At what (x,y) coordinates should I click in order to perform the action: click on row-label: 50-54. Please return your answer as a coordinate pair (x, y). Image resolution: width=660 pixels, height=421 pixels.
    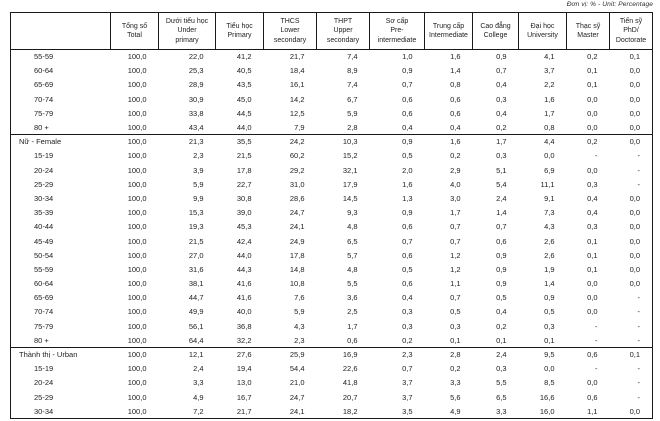
    Looking at the image, I should click on (44, 255).